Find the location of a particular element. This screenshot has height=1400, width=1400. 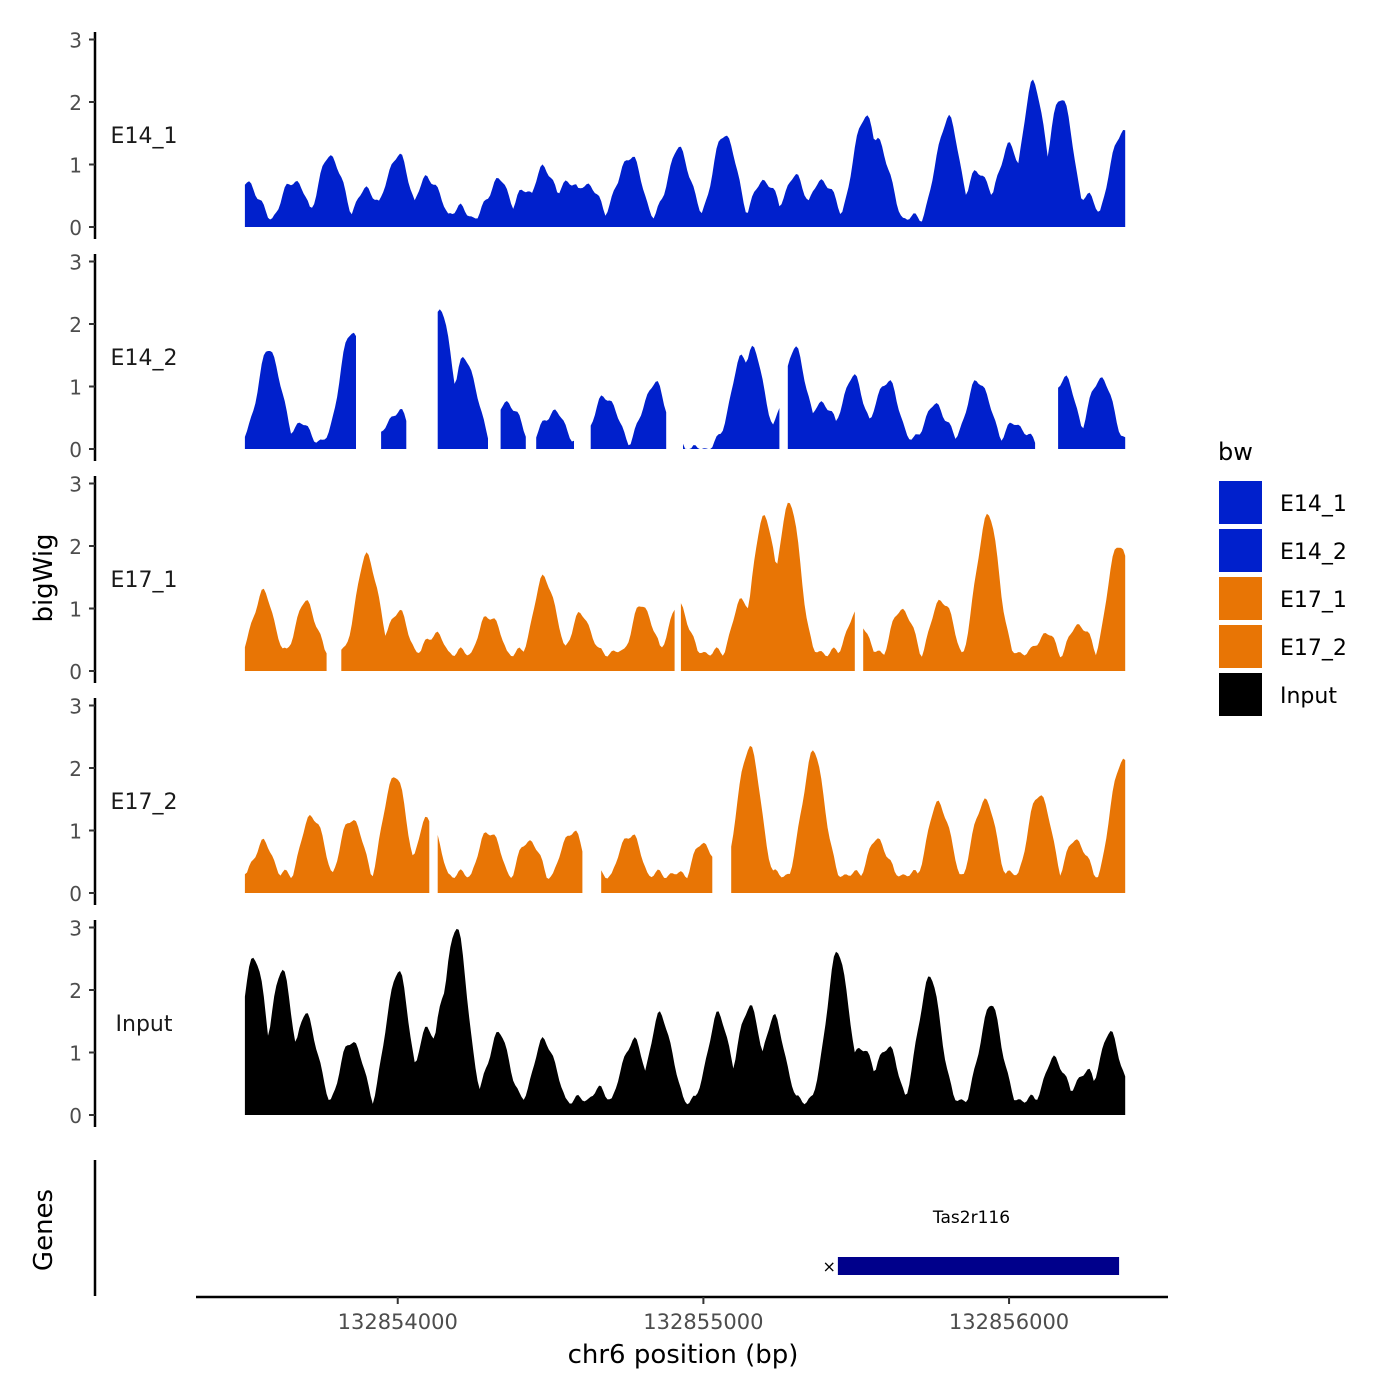

track-panel-e17-2: 0 1 2 3 E17_2 is located at coordinates (597, 800).